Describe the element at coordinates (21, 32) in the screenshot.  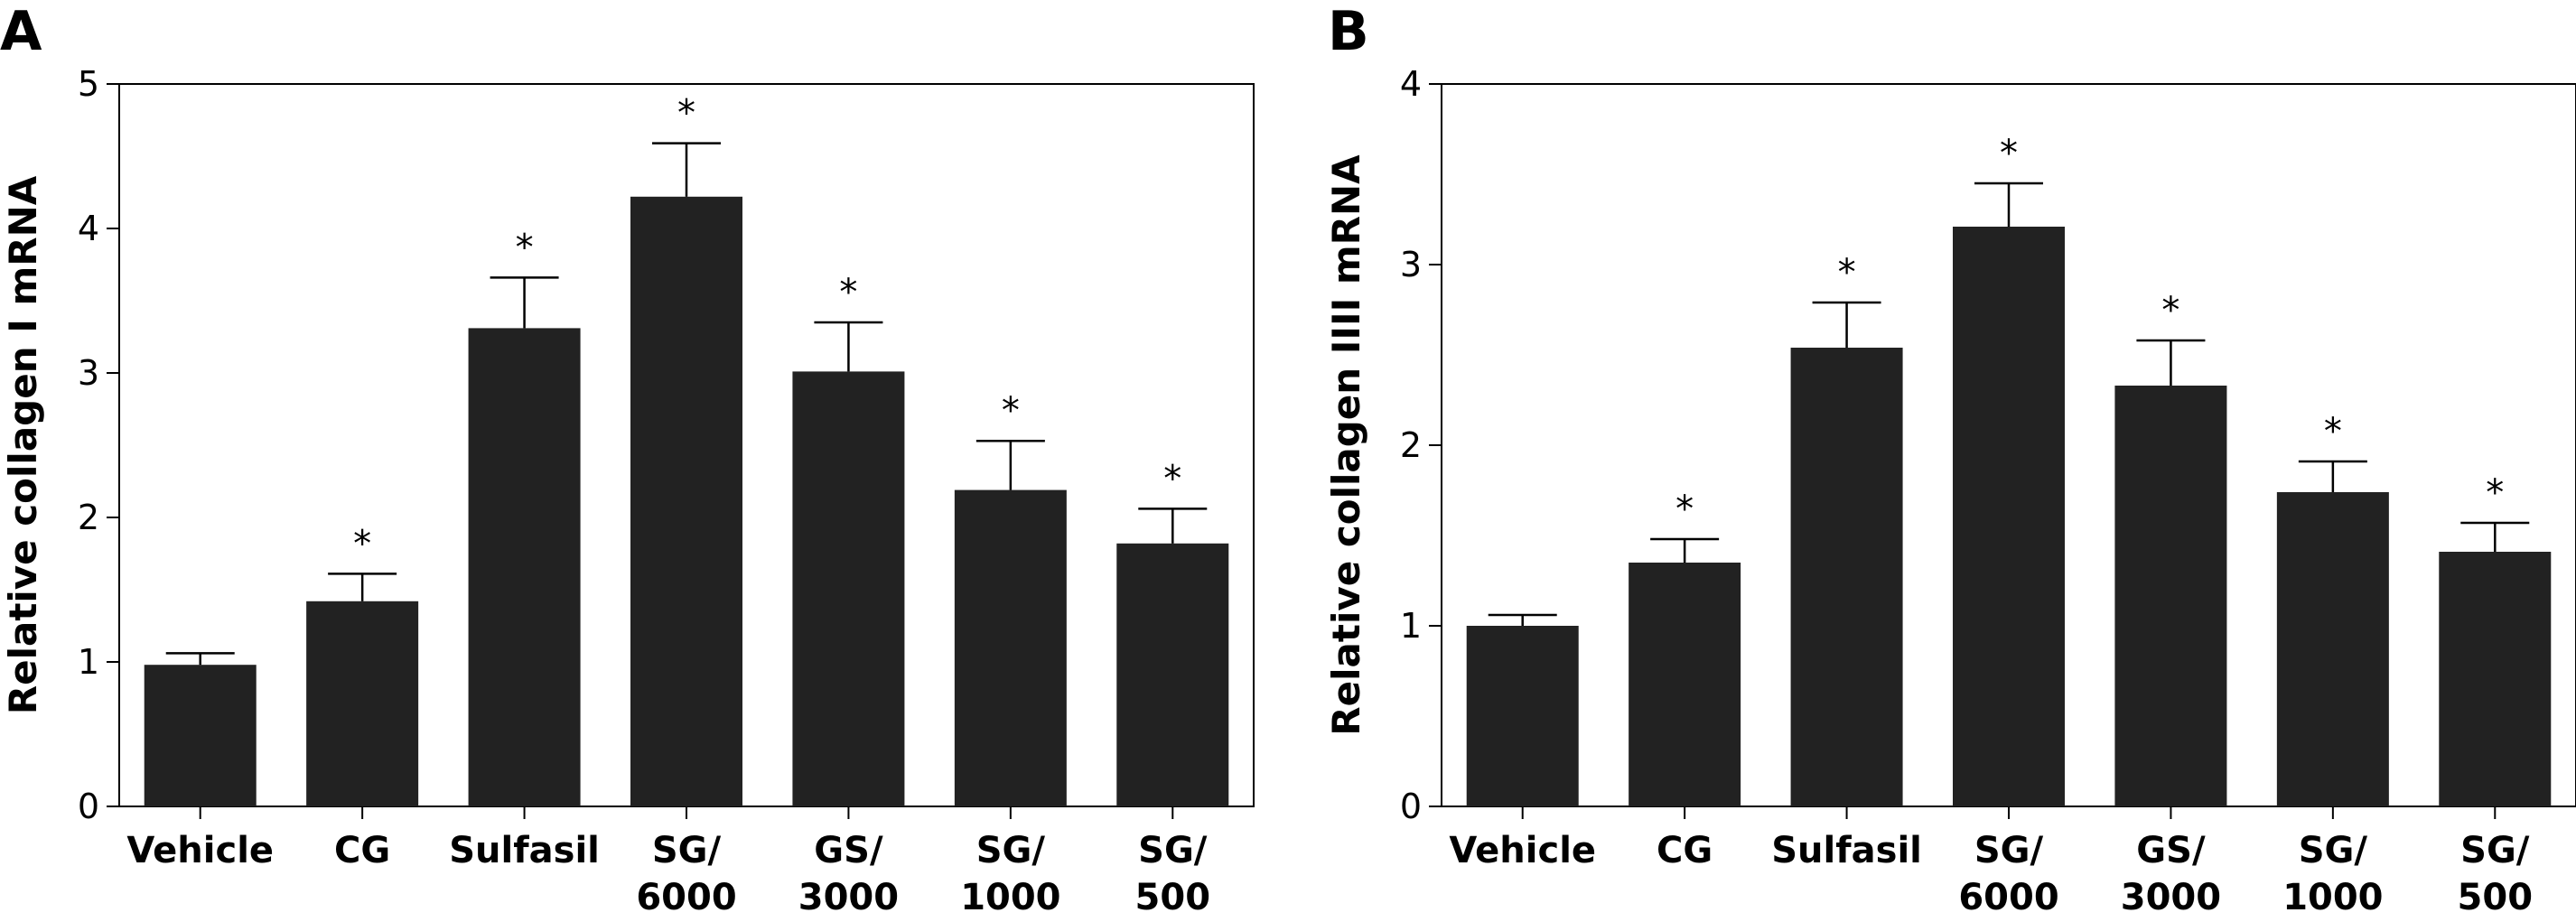
I see `panel-letter: A` at that location.